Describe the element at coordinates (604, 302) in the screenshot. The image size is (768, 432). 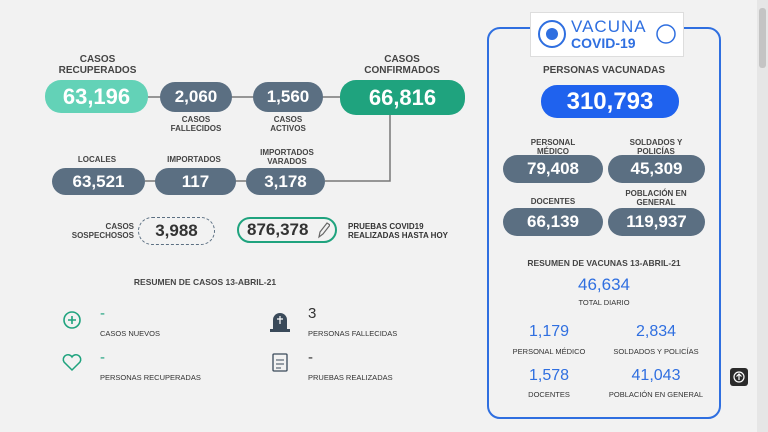
I see `daily-label: TOTAL DIARIO` at that location.